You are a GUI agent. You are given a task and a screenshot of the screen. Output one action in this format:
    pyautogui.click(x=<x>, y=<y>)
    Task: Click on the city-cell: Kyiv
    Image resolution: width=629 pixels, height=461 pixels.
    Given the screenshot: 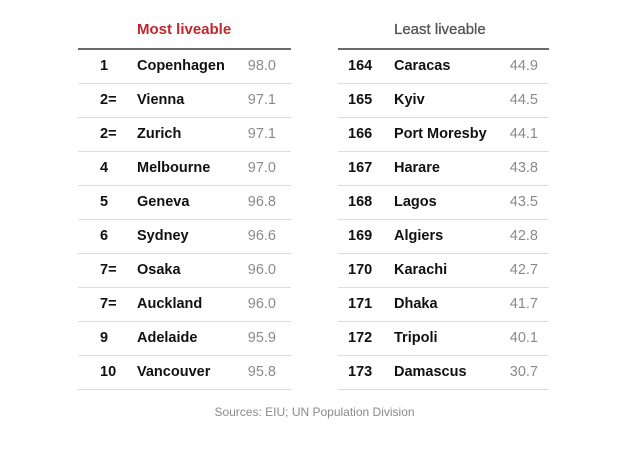 What is the action you would take?
    pyautogui.click(x=409, y=100)
    